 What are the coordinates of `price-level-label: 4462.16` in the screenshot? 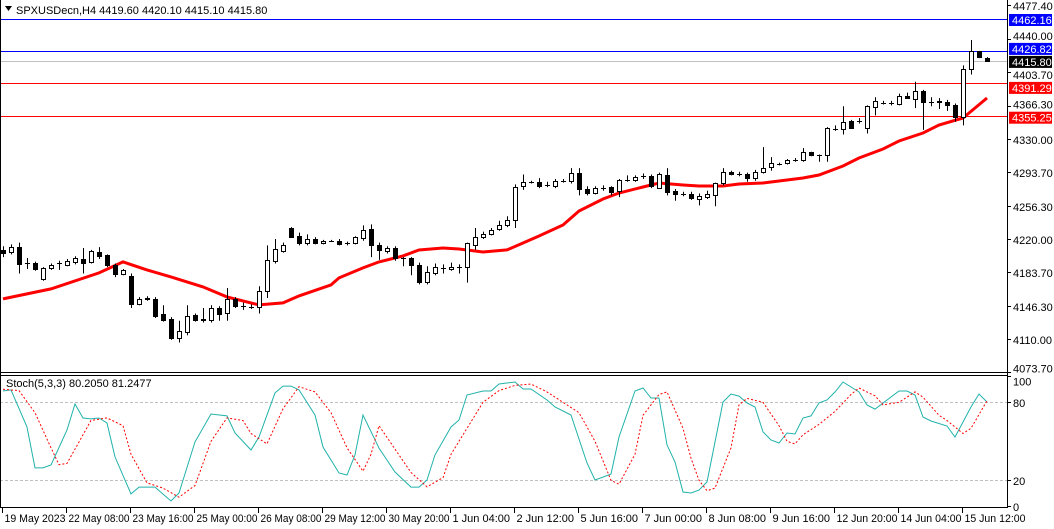 It's located at (1032, 21).